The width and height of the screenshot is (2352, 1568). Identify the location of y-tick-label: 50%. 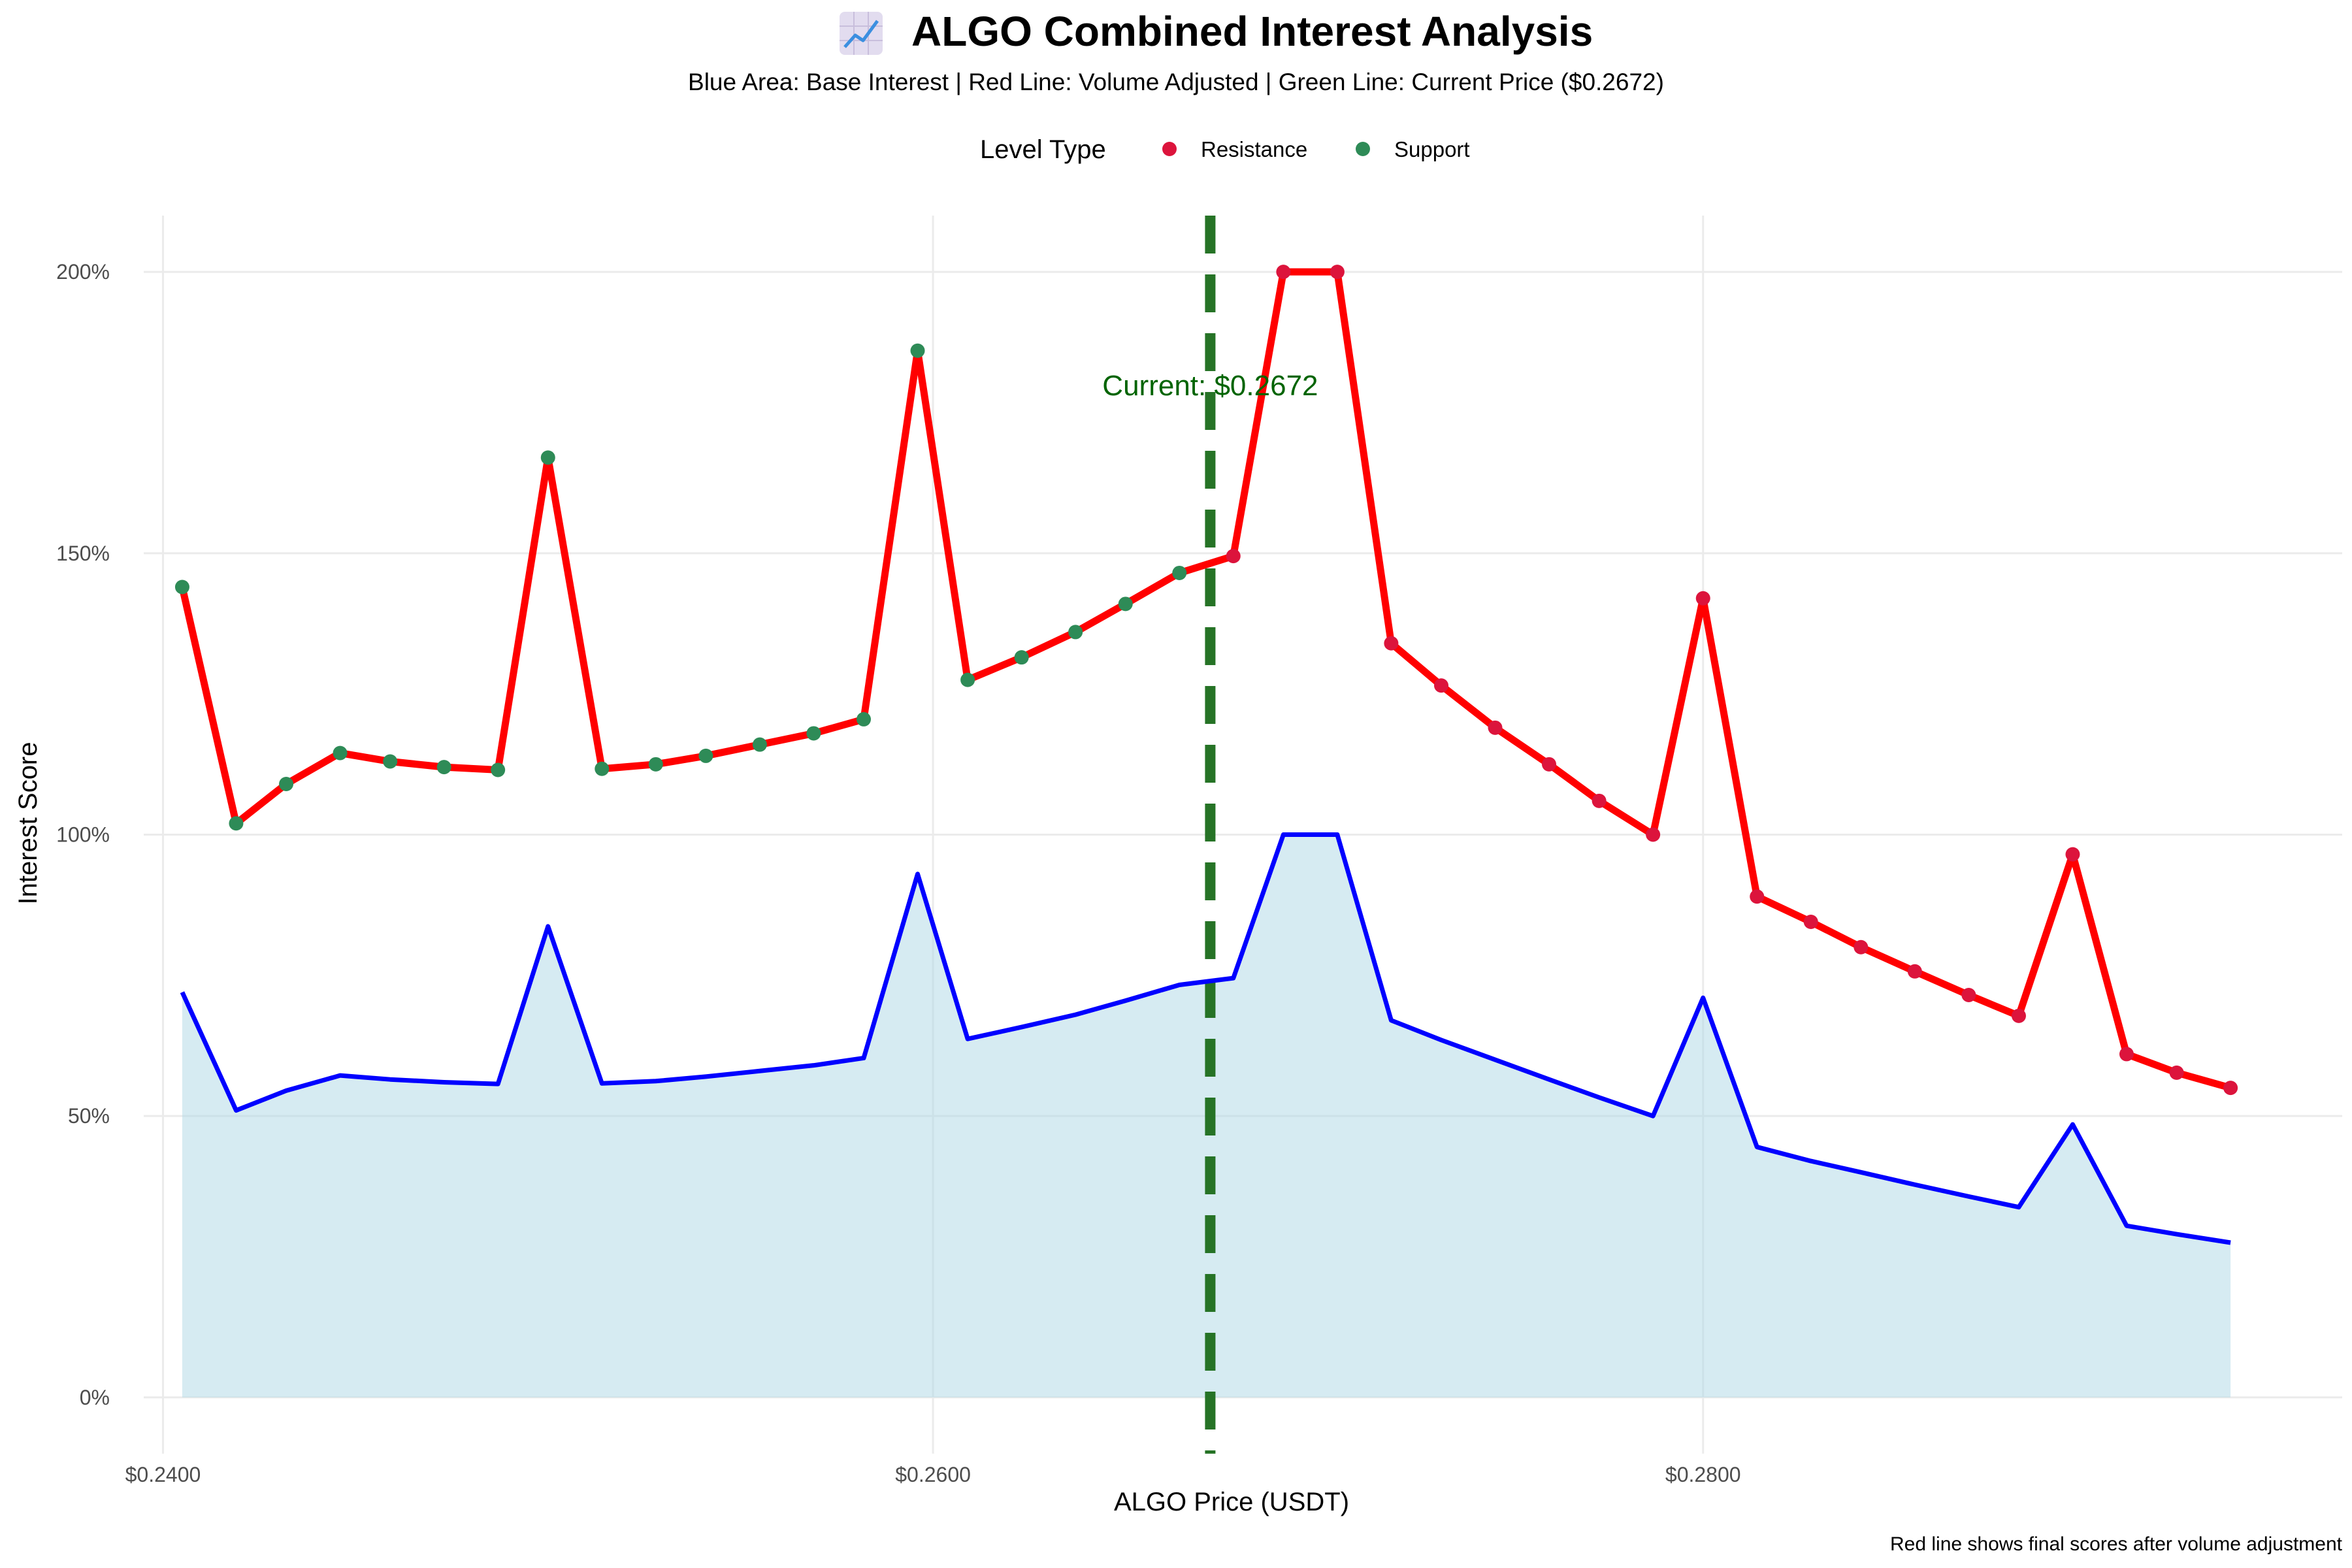
(89, 1116).